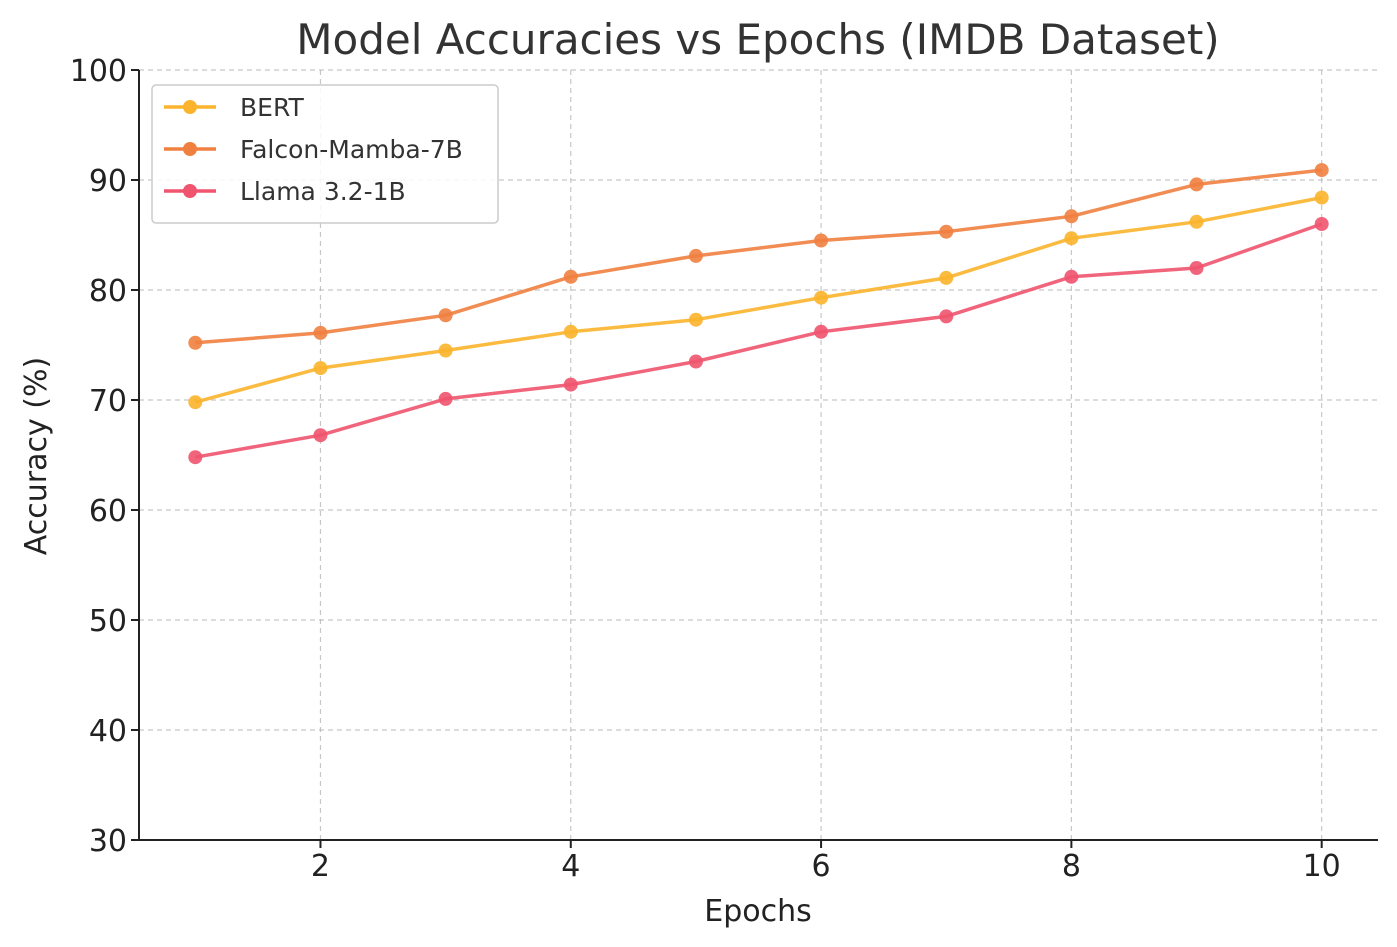  I want to click on x-tick-label: 6, so click(821, 866).